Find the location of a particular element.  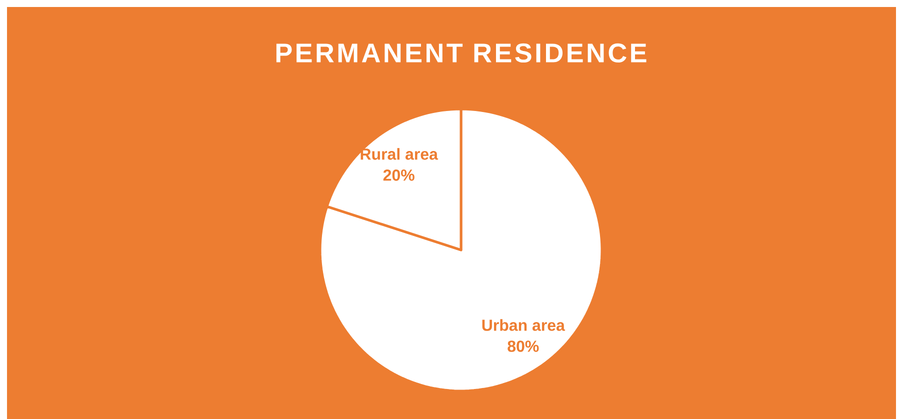

data-label: 80% is located at coordinates (523, 346).